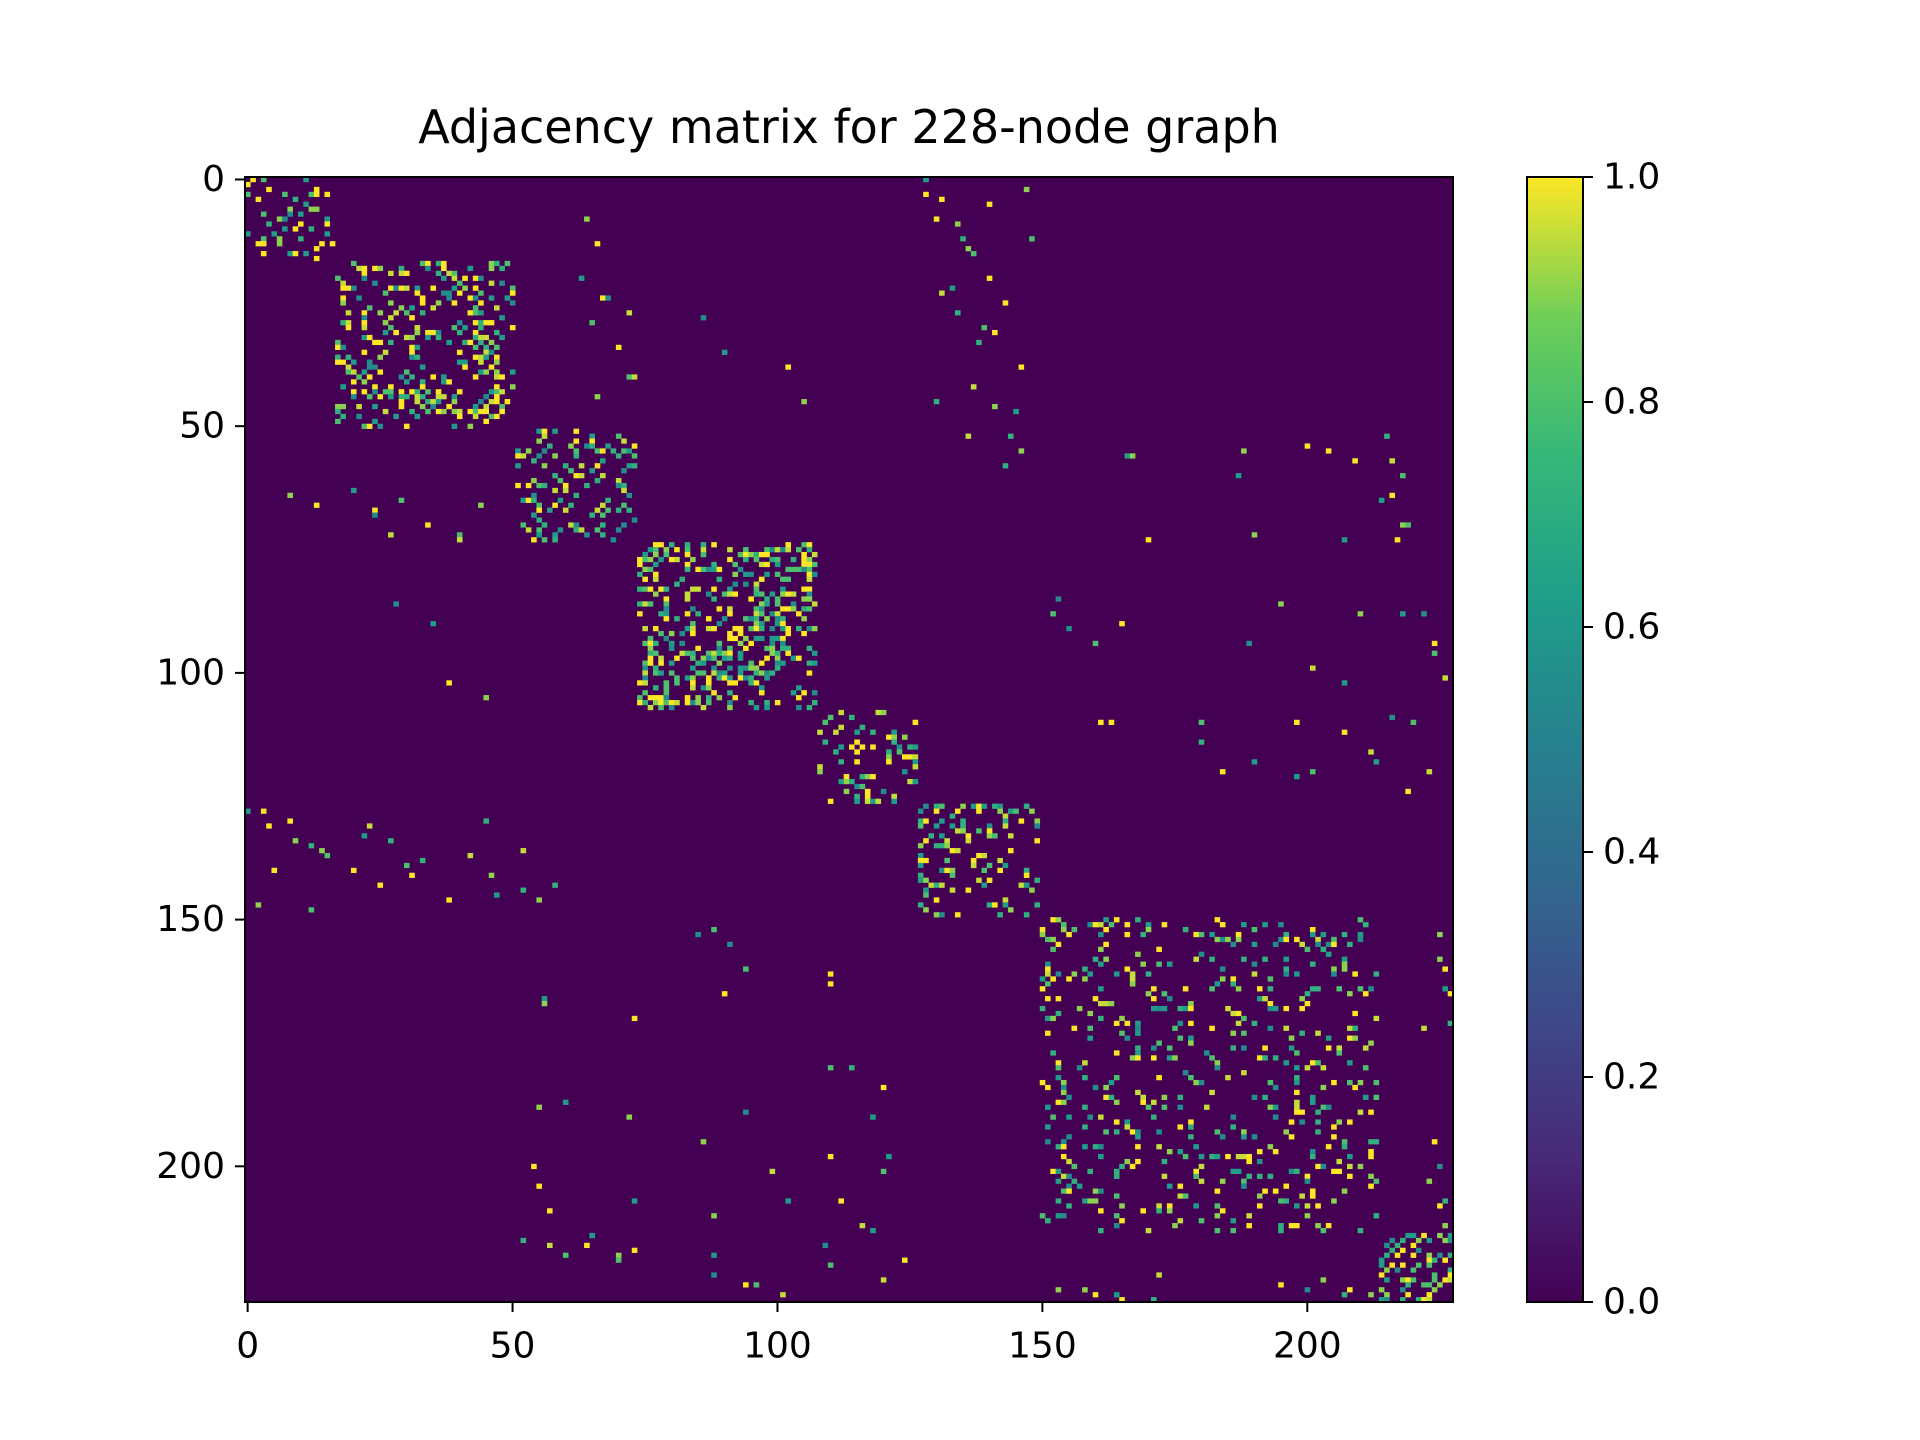 This screenshot has width=1920, height=1440. What do you see at coordinates (789, 1334) in the screenshot?
I see `x-axis: 0 50 100 150 200` at bounding box center [789, 1334].